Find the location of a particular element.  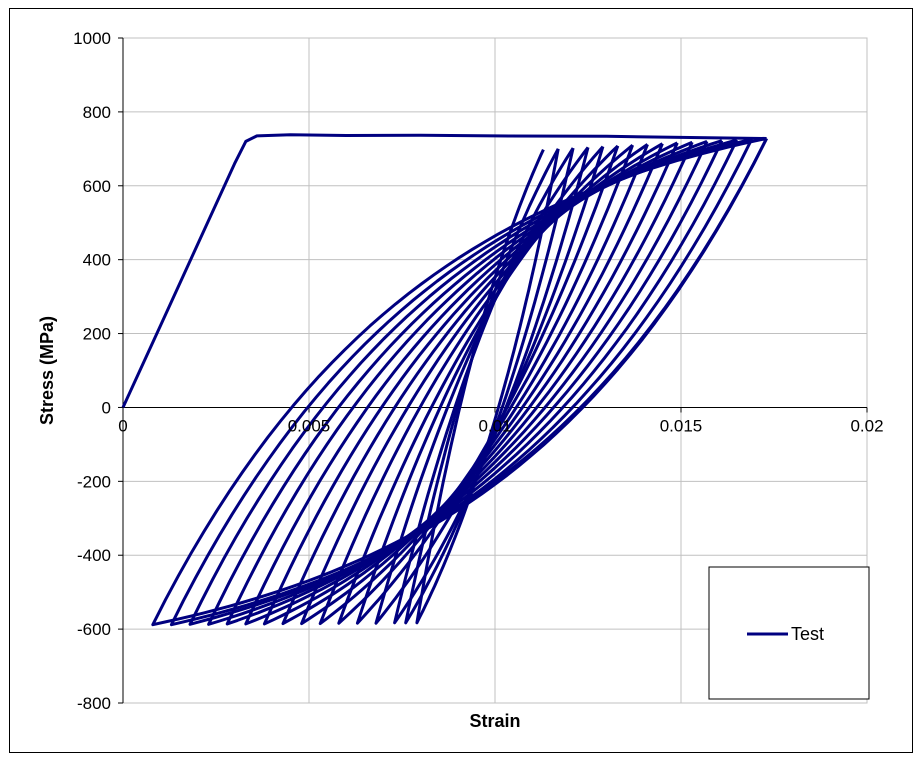

y-tick-label: -800 is located at coordinates (94, 703).